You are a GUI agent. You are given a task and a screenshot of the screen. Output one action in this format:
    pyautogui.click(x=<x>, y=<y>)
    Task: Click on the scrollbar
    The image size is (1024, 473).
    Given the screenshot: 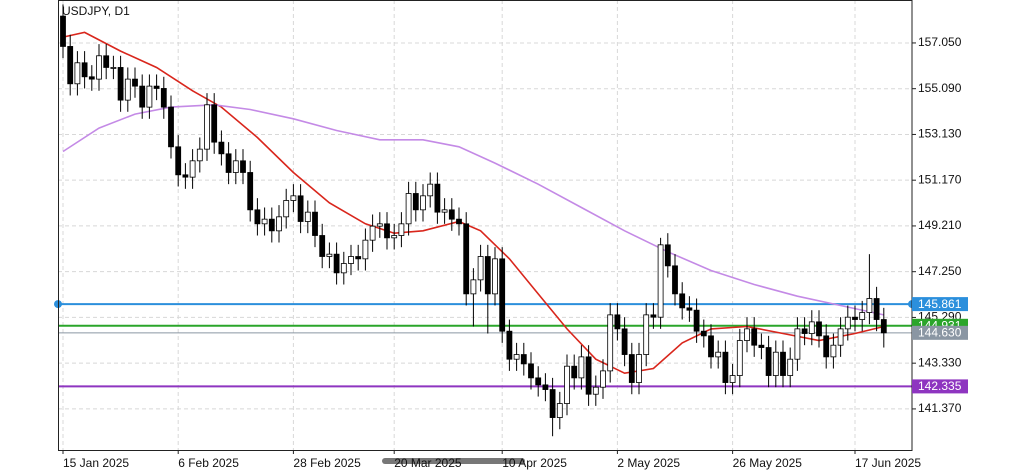 What is the action you would take?
    pyautogui.click(x=453, y=461)
    